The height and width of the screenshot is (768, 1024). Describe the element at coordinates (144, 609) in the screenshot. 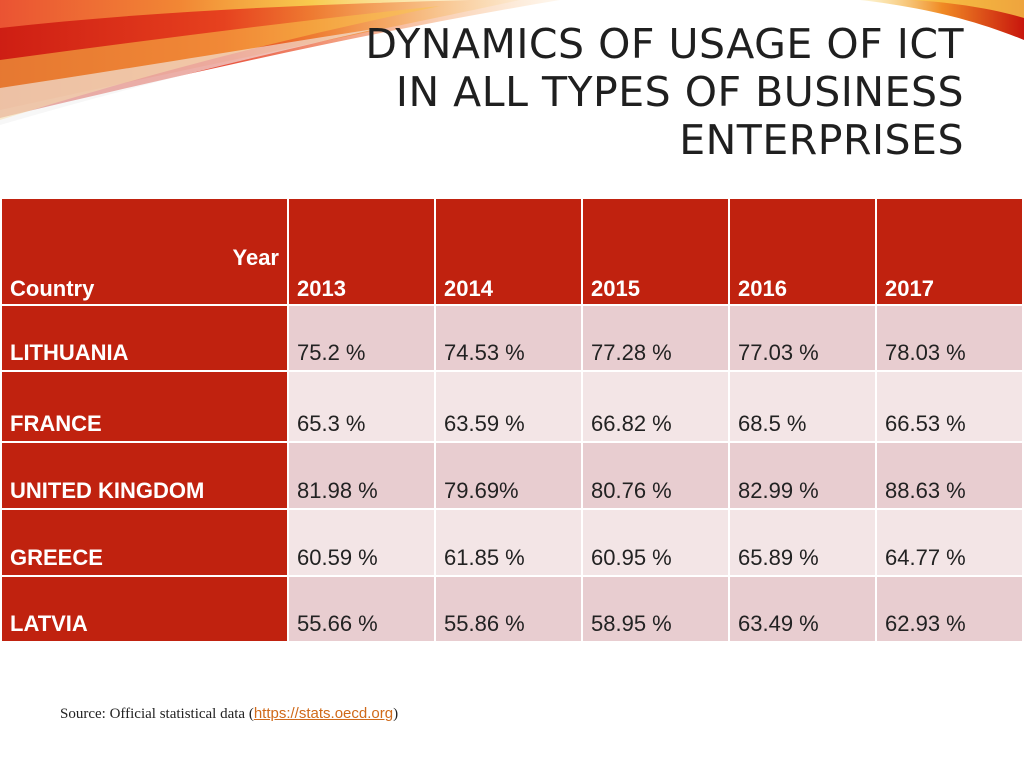

I see `country-cell: LATVIA` at that location.